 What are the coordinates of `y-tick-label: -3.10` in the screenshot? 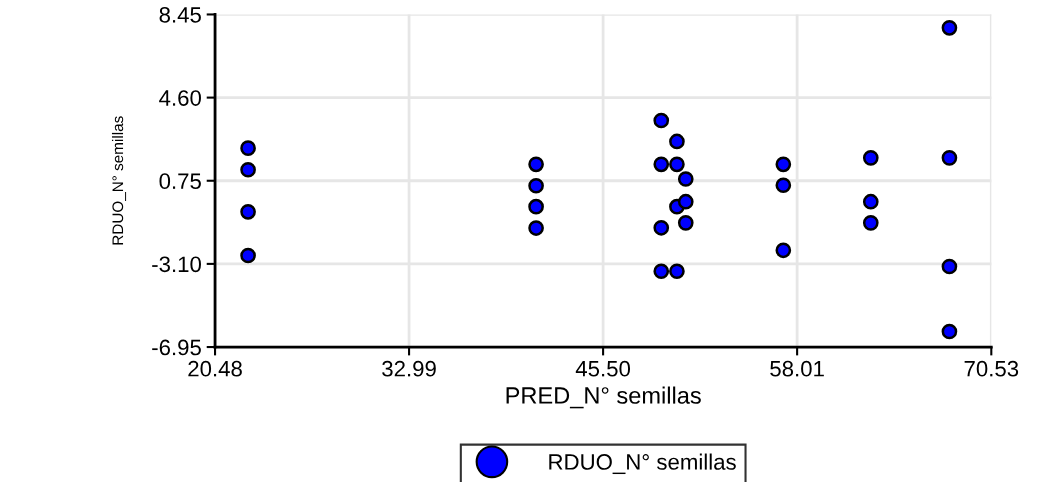 It's located at (176, 264).